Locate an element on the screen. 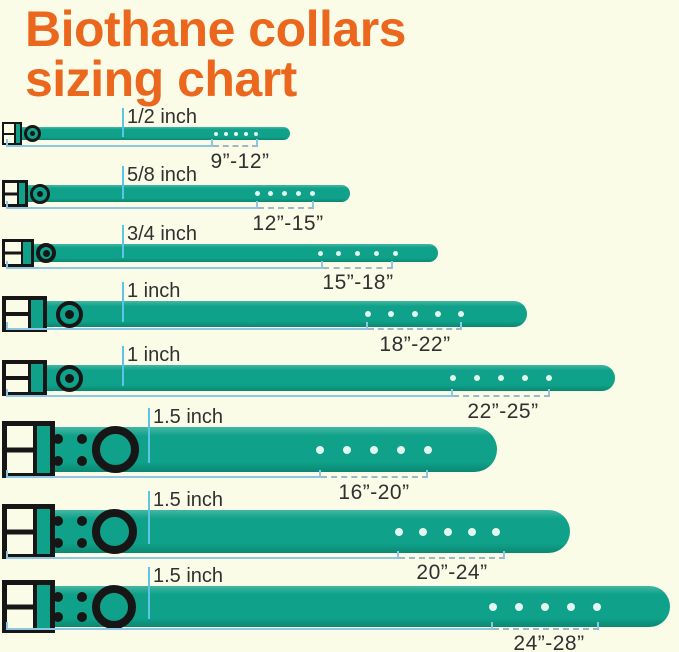 This screenshot has width=679, height=652. size-range-label: 12”-15” is located at coordinates (288, 223).